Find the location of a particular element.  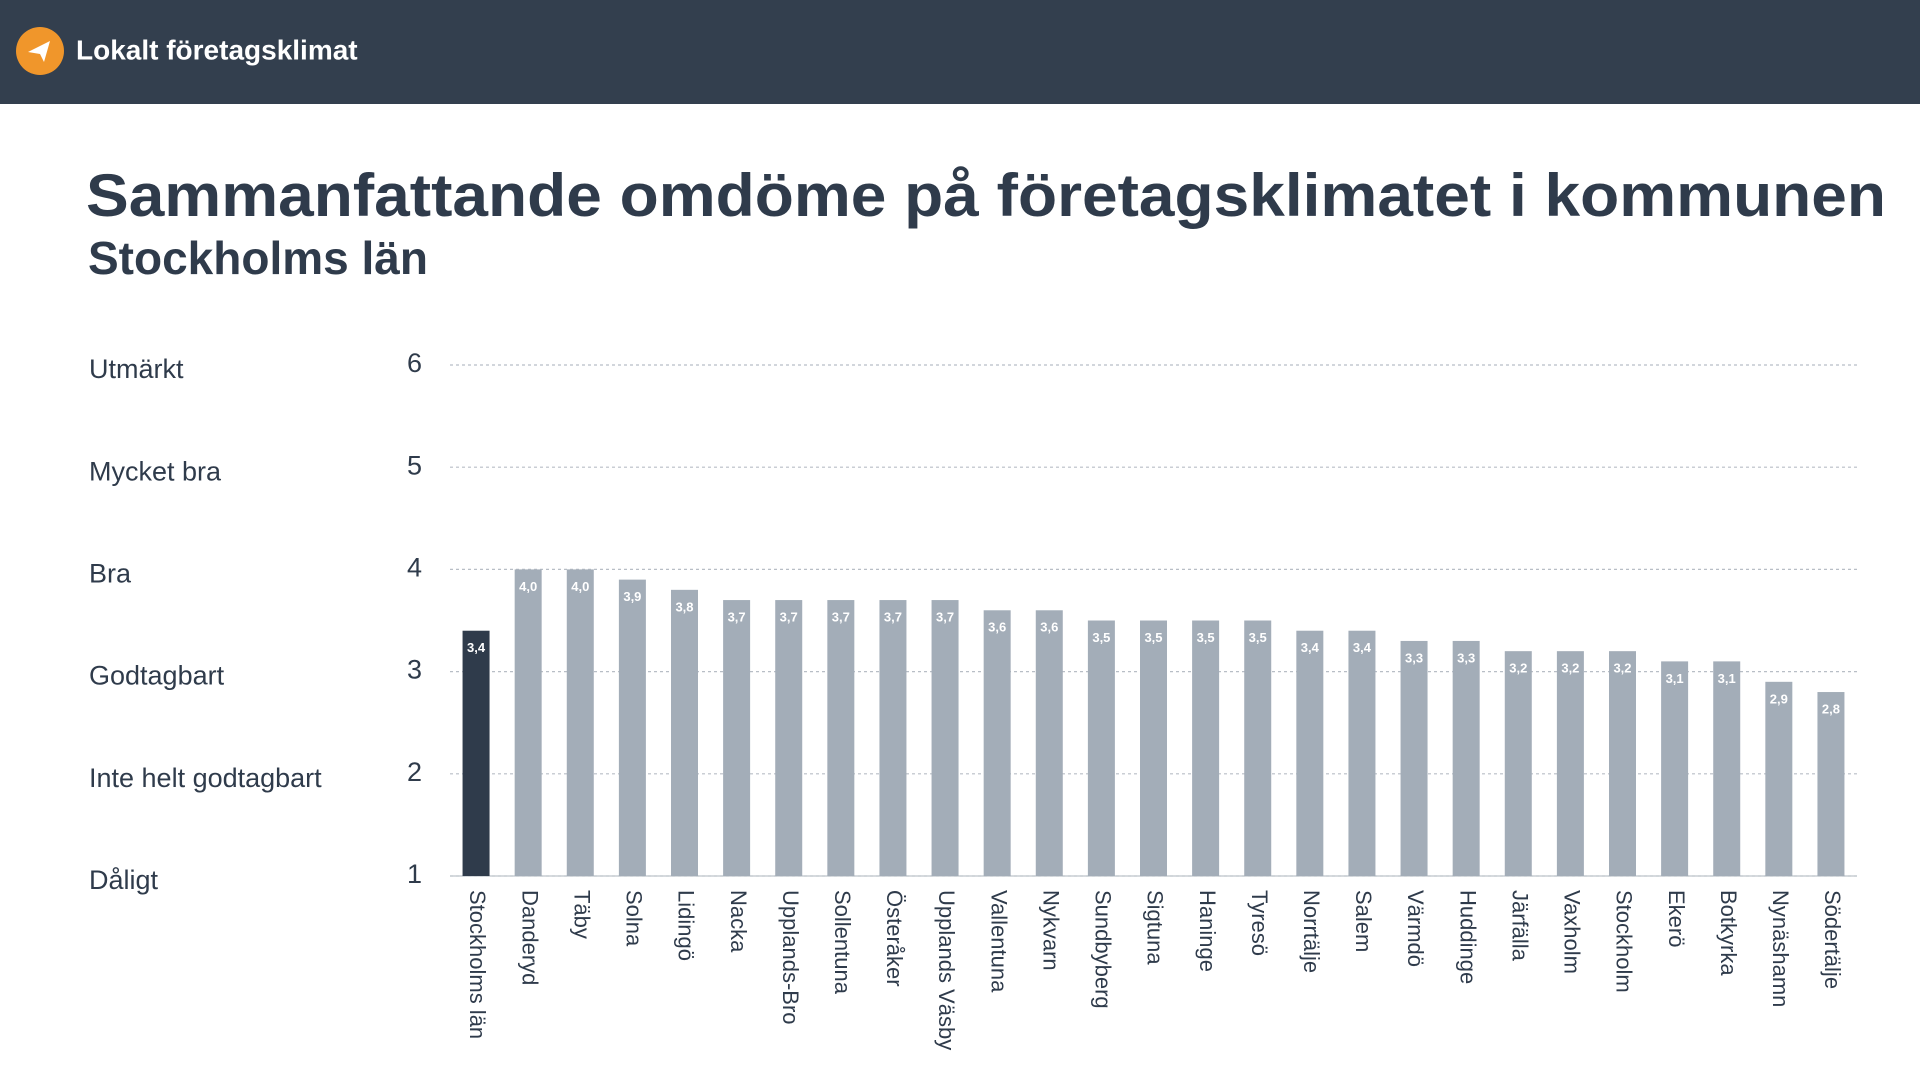

x-tick-label: Lidingö is located at coordinates (686, 925).